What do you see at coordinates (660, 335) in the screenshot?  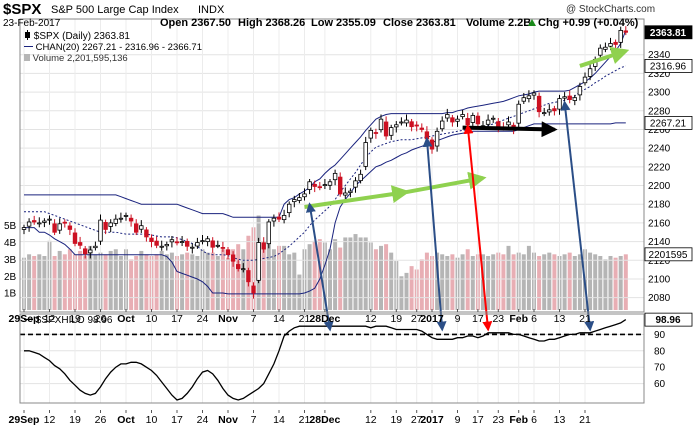 I see `hilo-axis-label: 90` at bounding box center [660, 335].